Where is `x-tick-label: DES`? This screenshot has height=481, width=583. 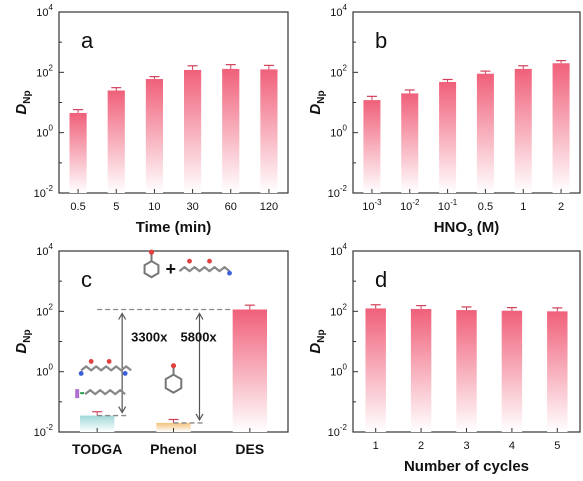
x-tick-label: DES is located at coordinates (249, 449).